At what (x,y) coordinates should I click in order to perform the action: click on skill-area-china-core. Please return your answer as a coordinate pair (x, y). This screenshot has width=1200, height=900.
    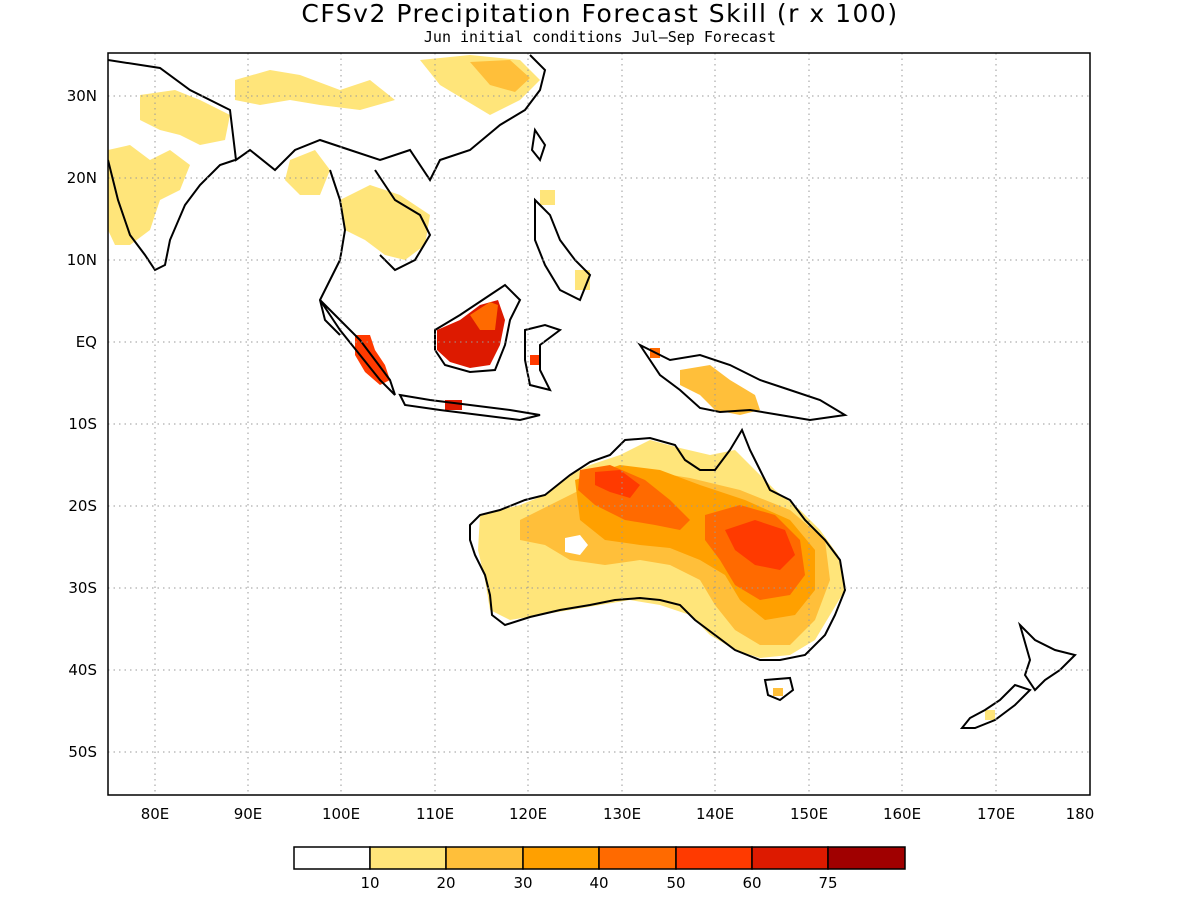
    Looking at the image, I should click on (500, 76).